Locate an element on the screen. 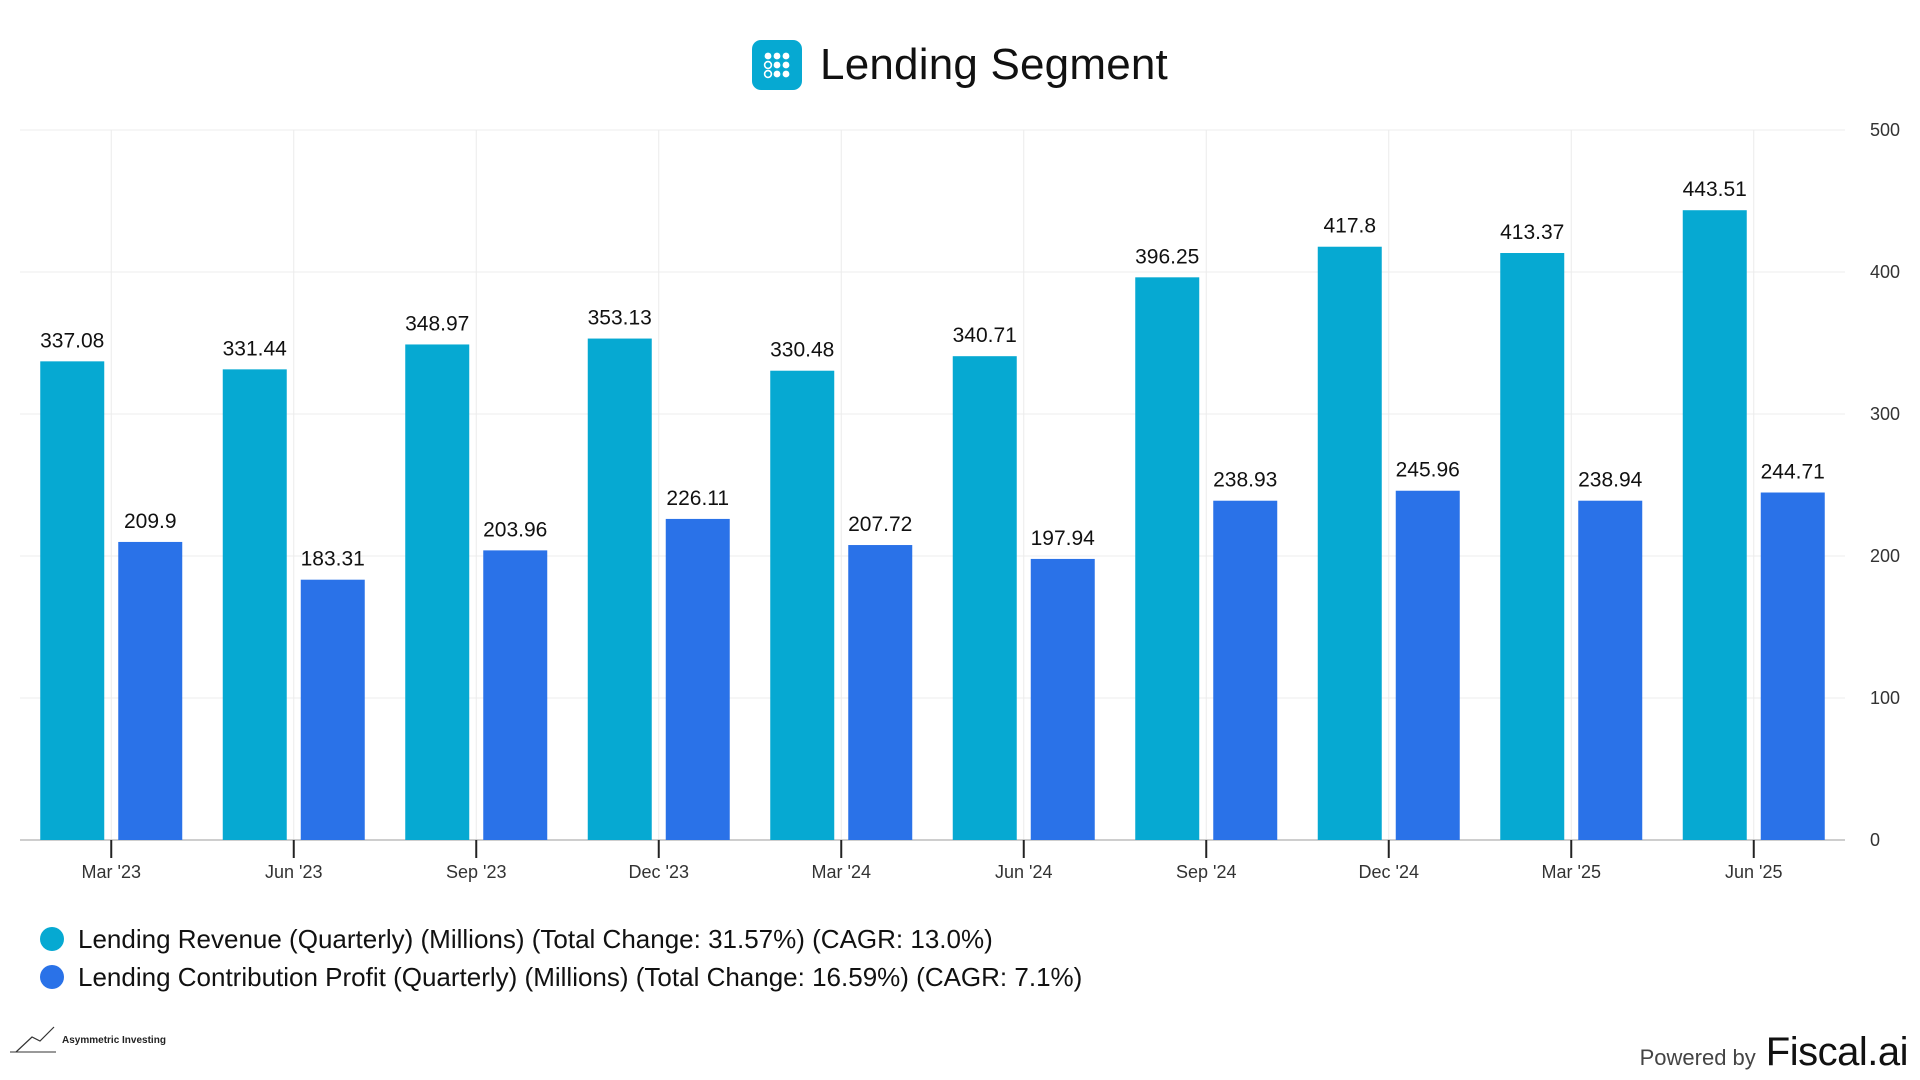  x-tick-label: Sep '23 is located at coordinates (476, 872).